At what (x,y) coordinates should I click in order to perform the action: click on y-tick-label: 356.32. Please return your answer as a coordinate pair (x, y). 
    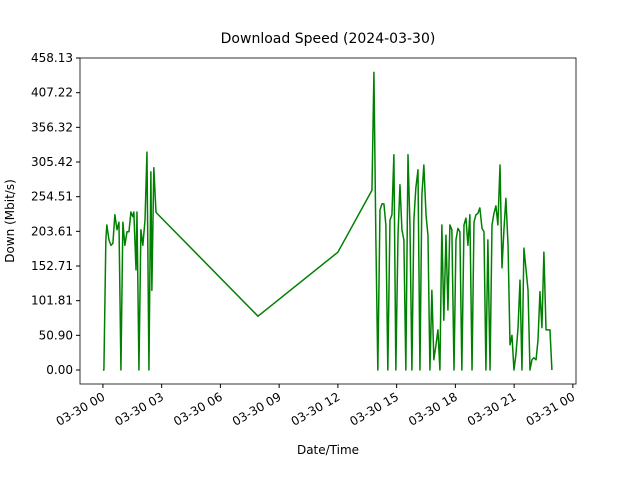
    Looking at the image, I should click on (52, 127).